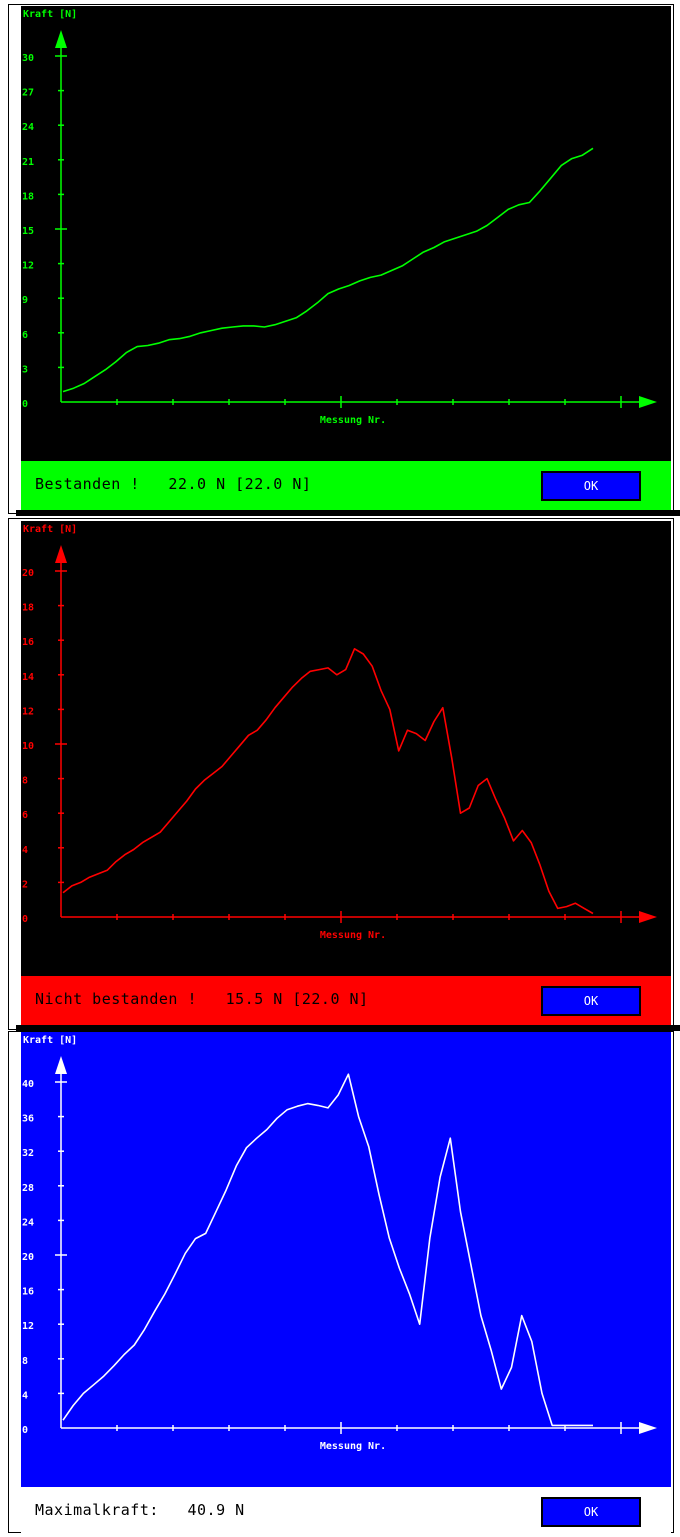  I want to click on status-text-3: Maximalkraft: 40.9 N, so click(140, 1510).